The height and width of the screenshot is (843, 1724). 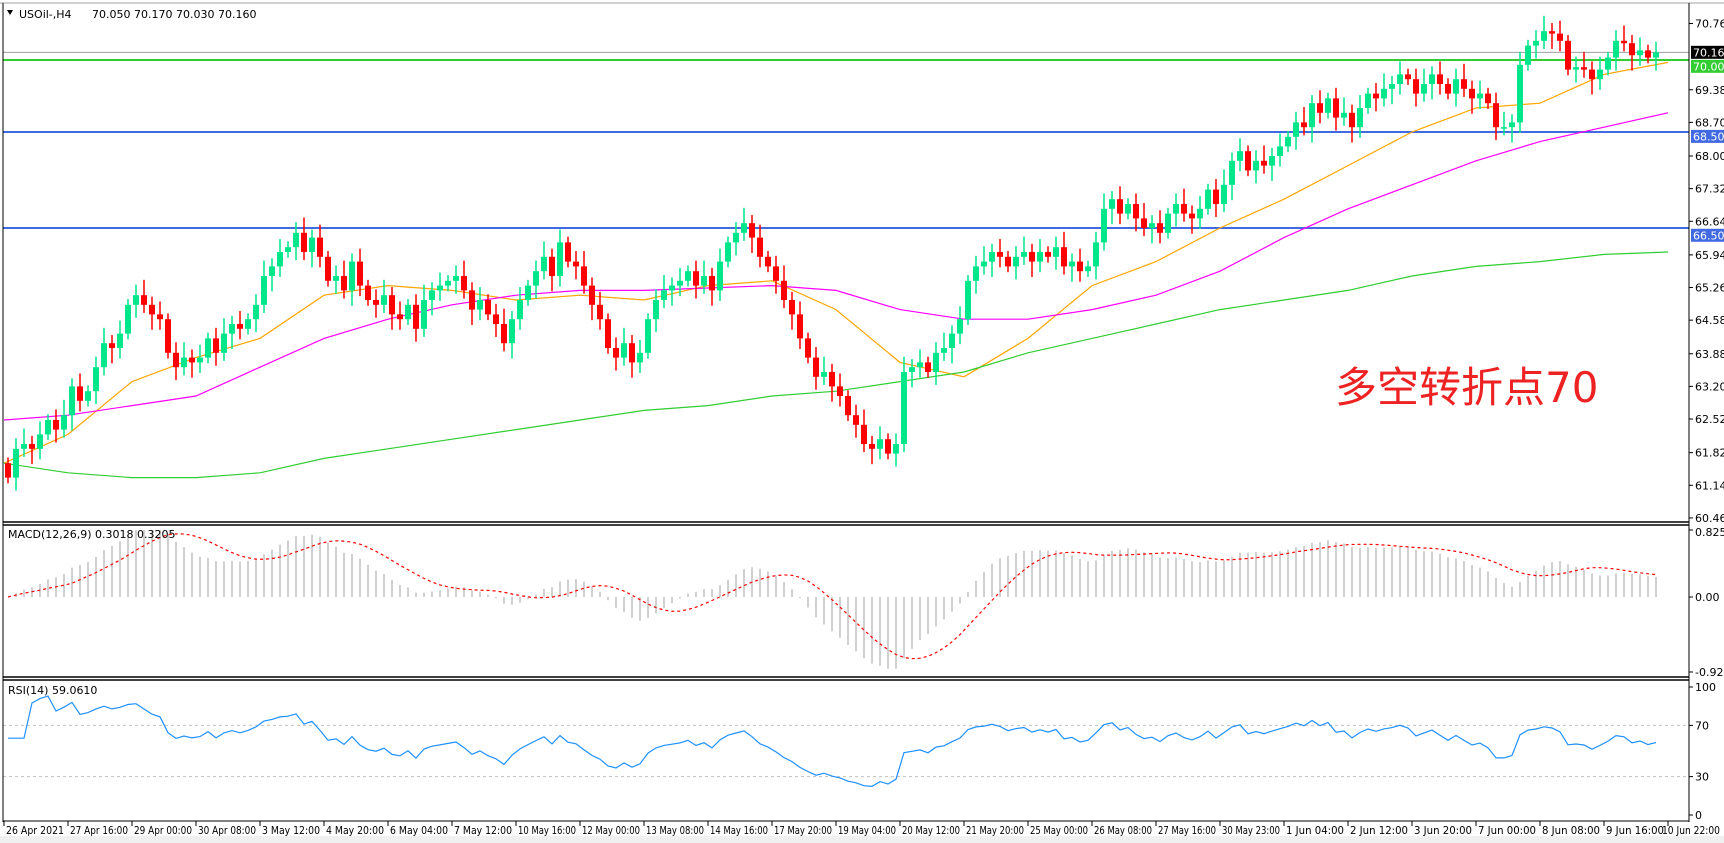 I want to click on time-tick-label: 26 Apr 2021, so click(x=35, y=830).